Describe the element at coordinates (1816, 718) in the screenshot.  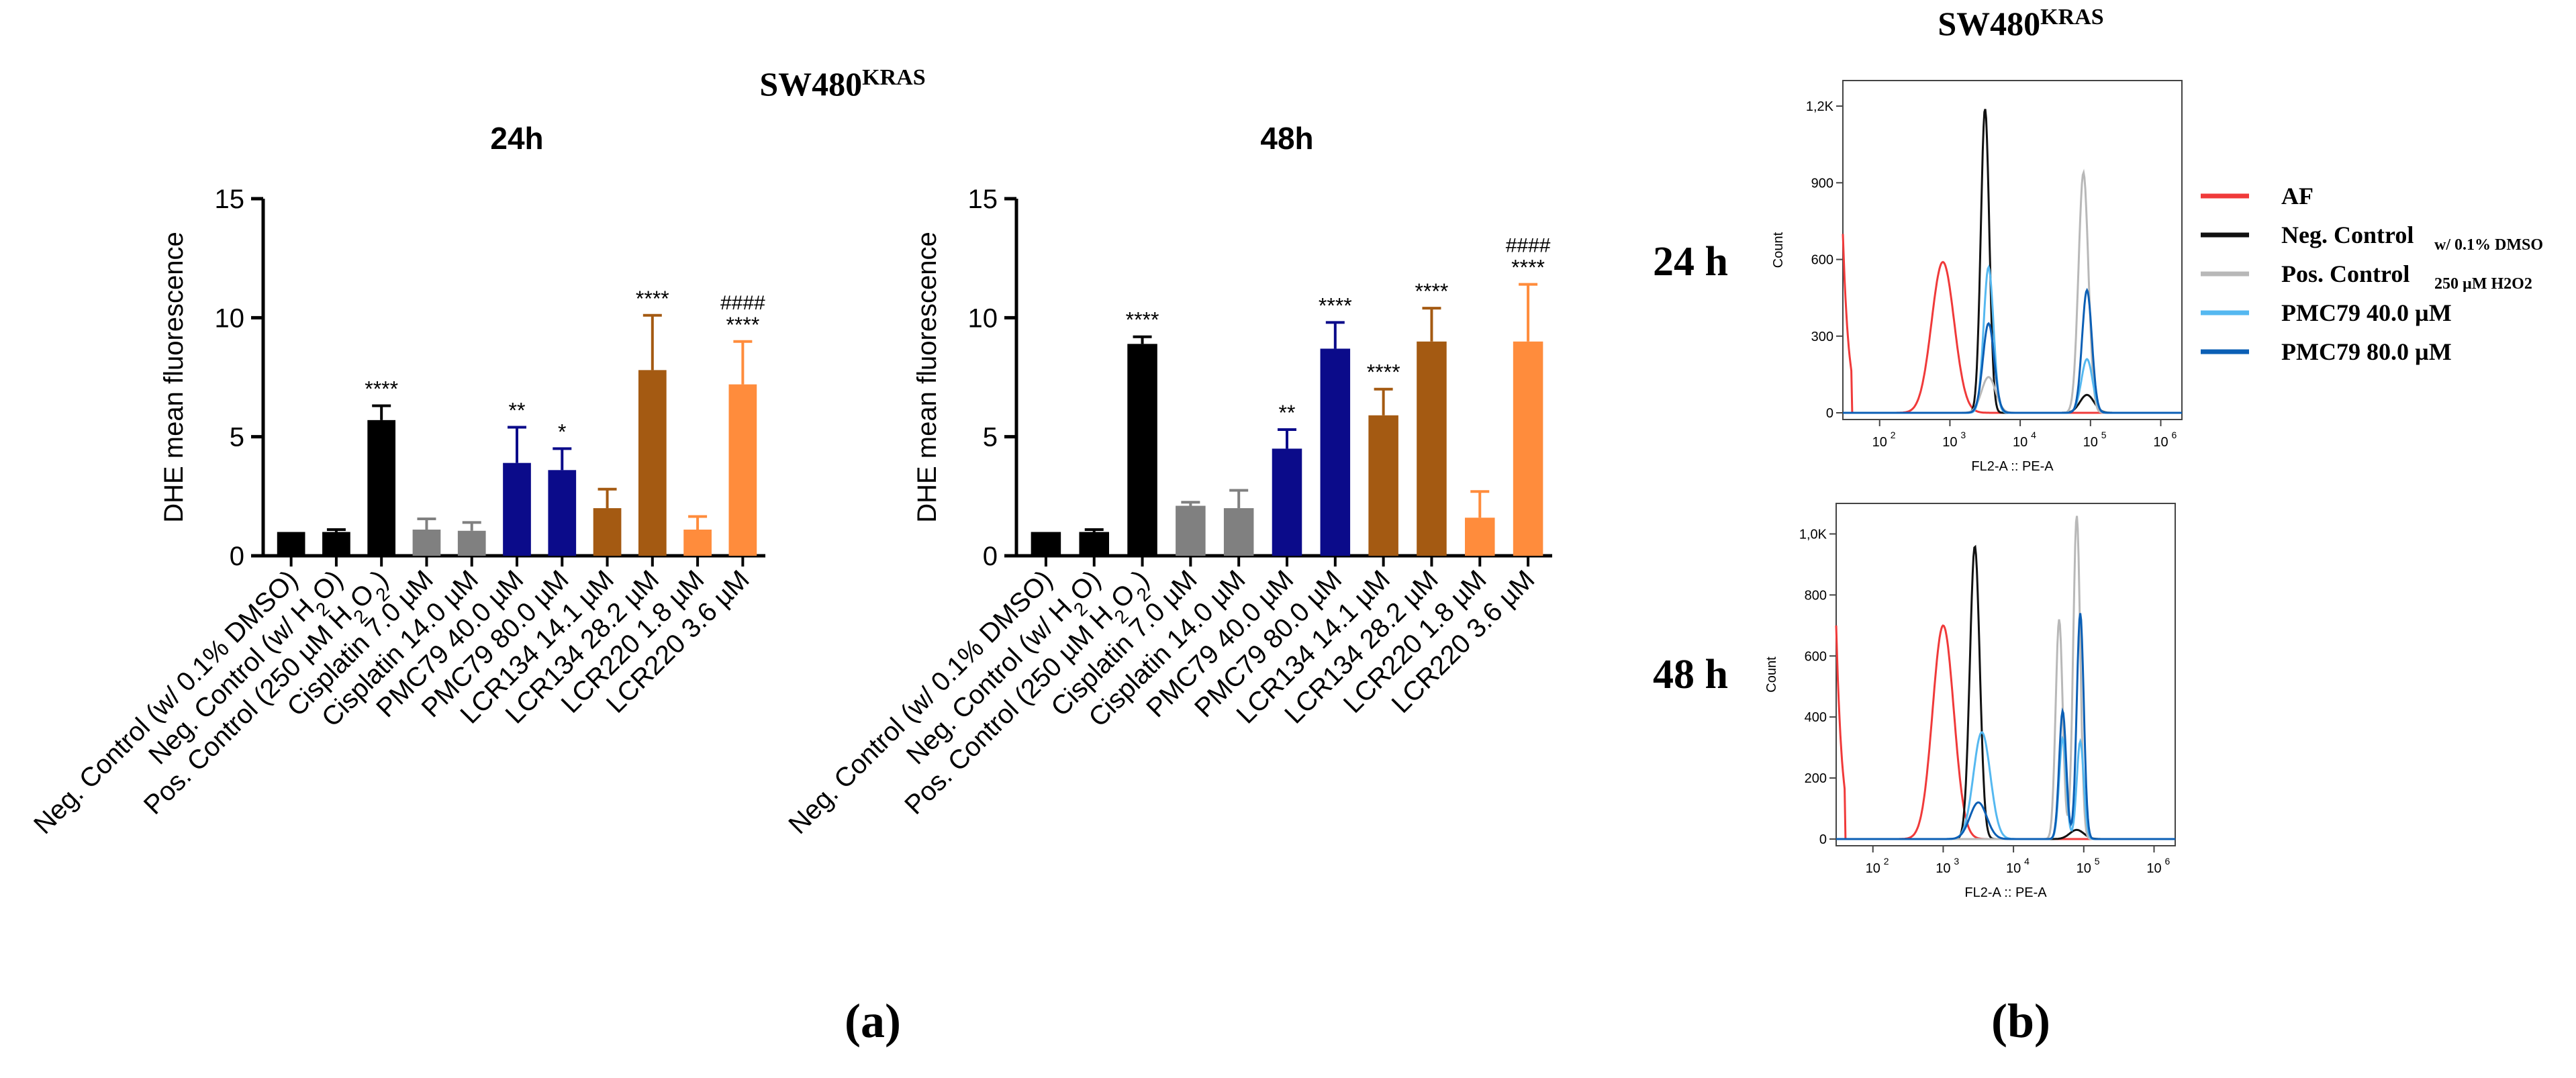
I see `y-tick-label: 400` at that location.